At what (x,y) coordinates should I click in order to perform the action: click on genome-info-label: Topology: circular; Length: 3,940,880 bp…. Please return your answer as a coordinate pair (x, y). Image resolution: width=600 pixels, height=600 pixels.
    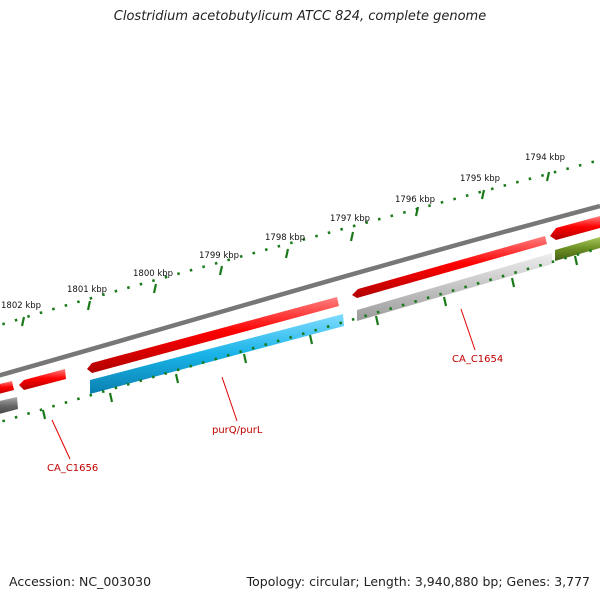
    Looking at the image, I should click on (418, 581).